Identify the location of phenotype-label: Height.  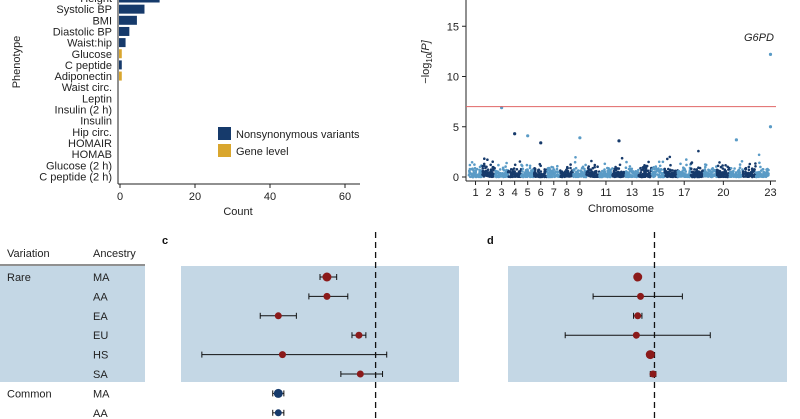
(96, 2).